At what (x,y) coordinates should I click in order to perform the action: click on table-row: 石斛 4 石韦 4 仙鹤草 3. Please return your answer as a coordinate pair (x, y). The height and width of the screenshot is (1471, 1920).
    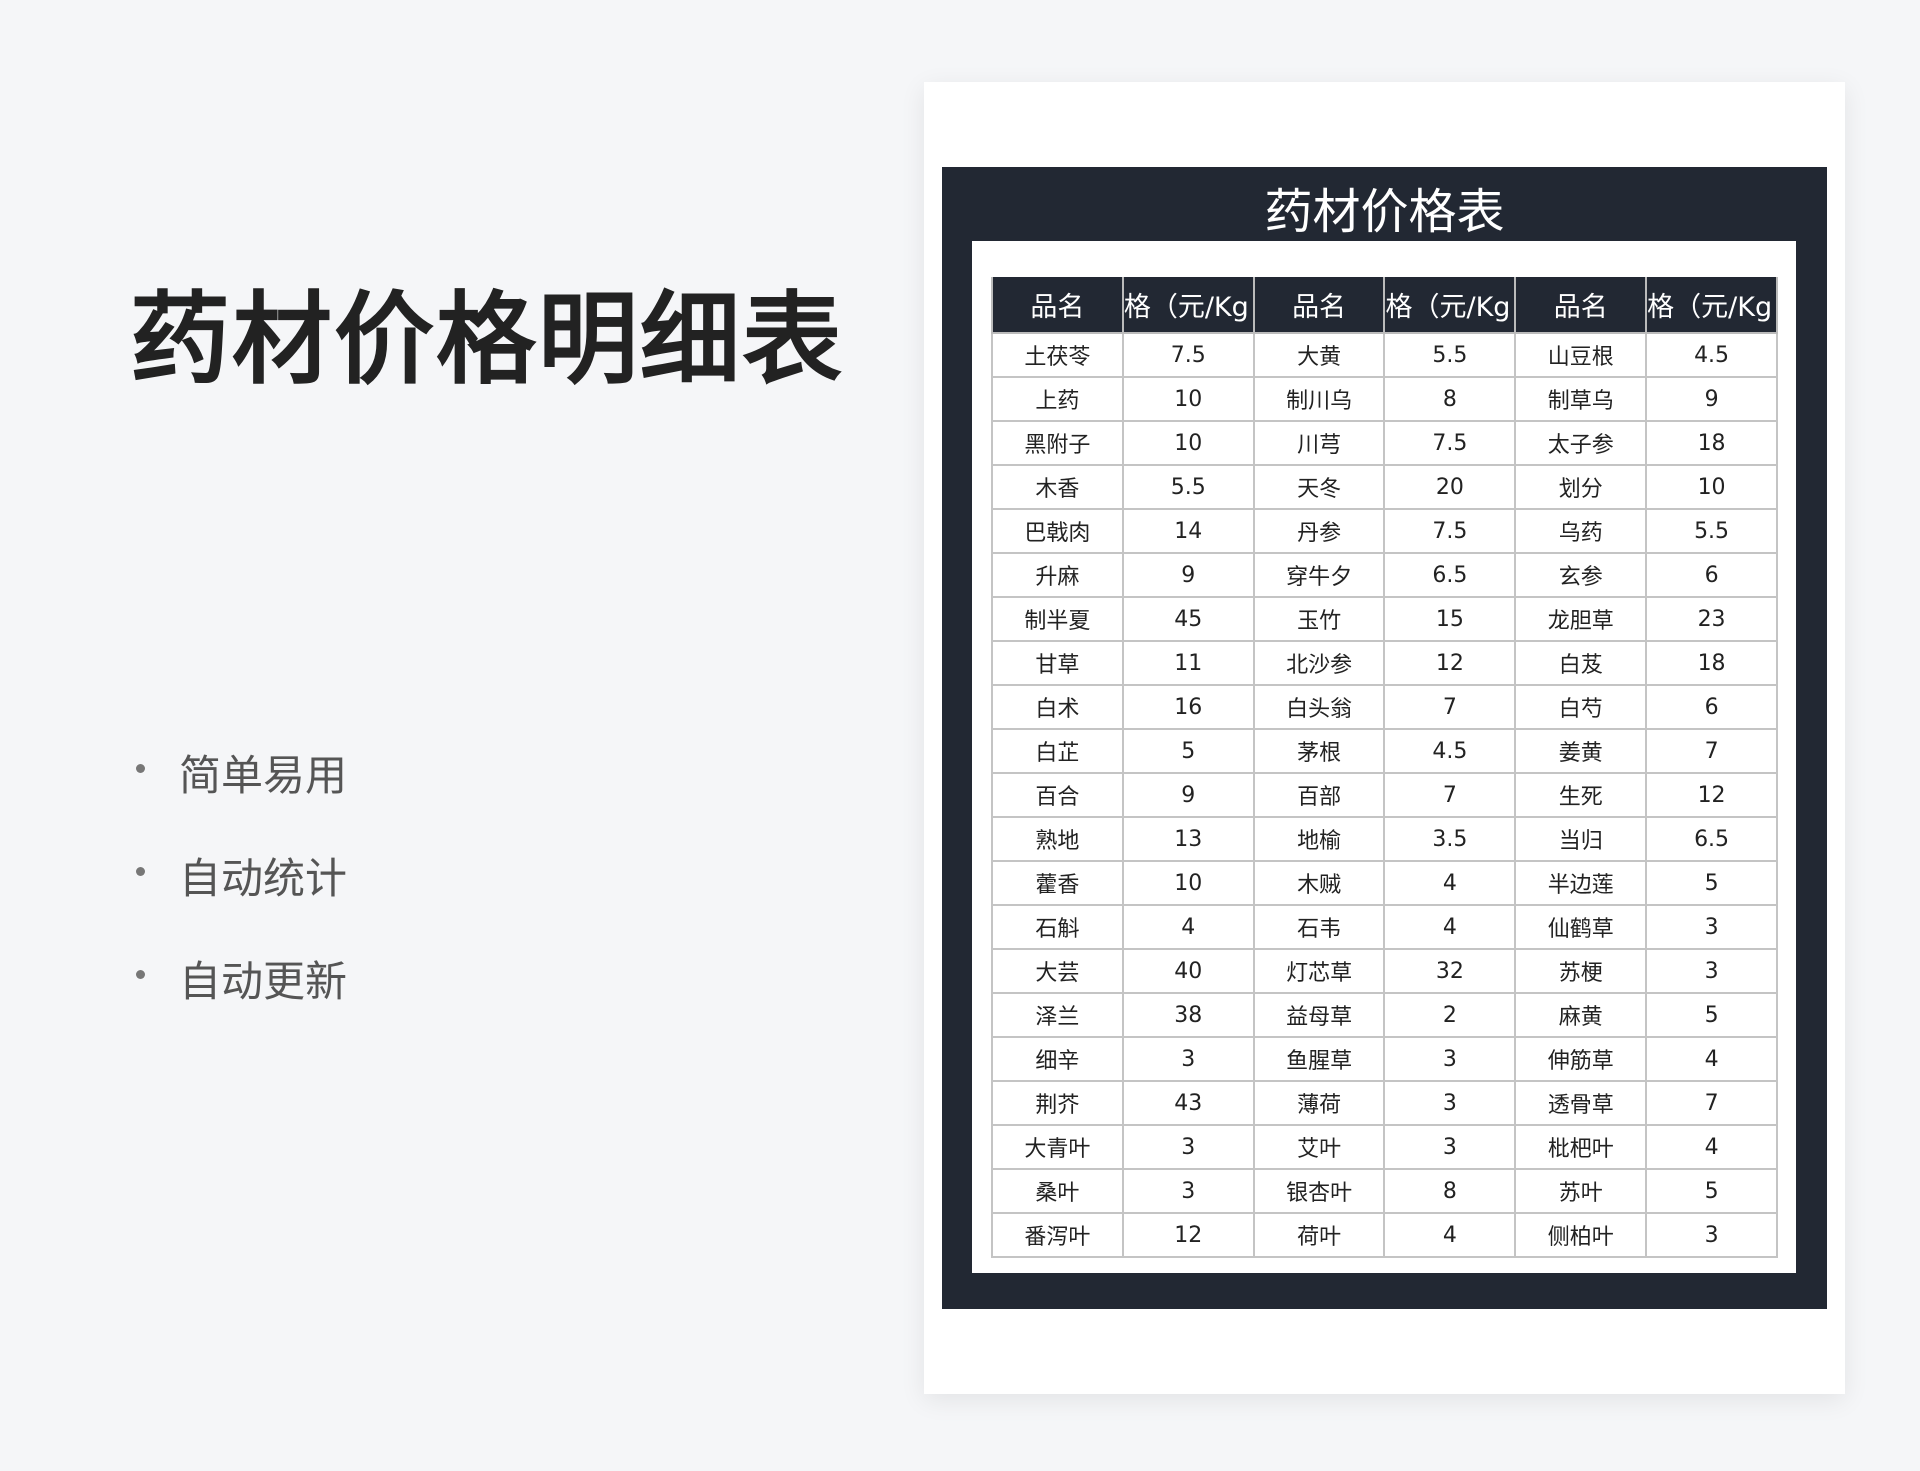
    Looking at the image, I should click on (1384, 927).